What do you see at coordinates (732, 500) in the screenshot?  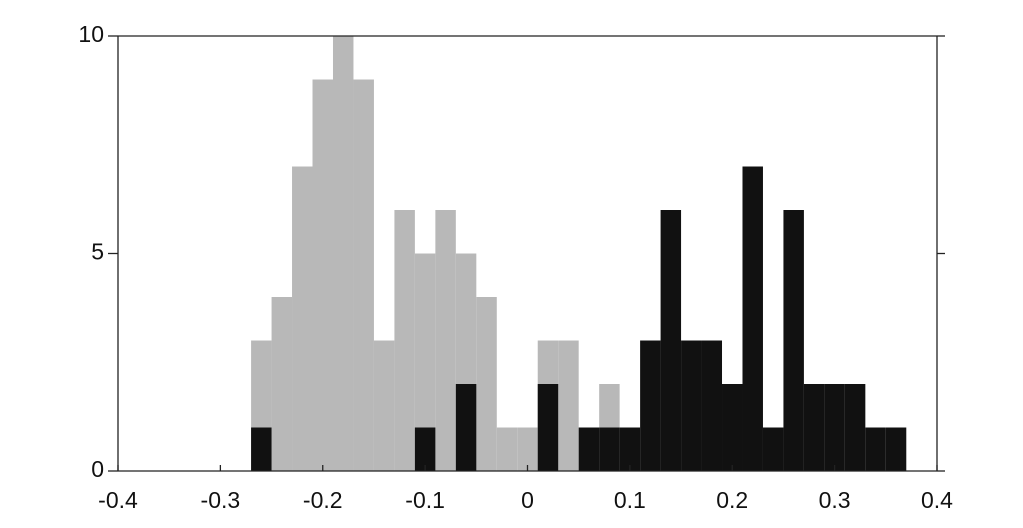 I see `x-tick-label: 0.2` at bounding box center [732, 500].